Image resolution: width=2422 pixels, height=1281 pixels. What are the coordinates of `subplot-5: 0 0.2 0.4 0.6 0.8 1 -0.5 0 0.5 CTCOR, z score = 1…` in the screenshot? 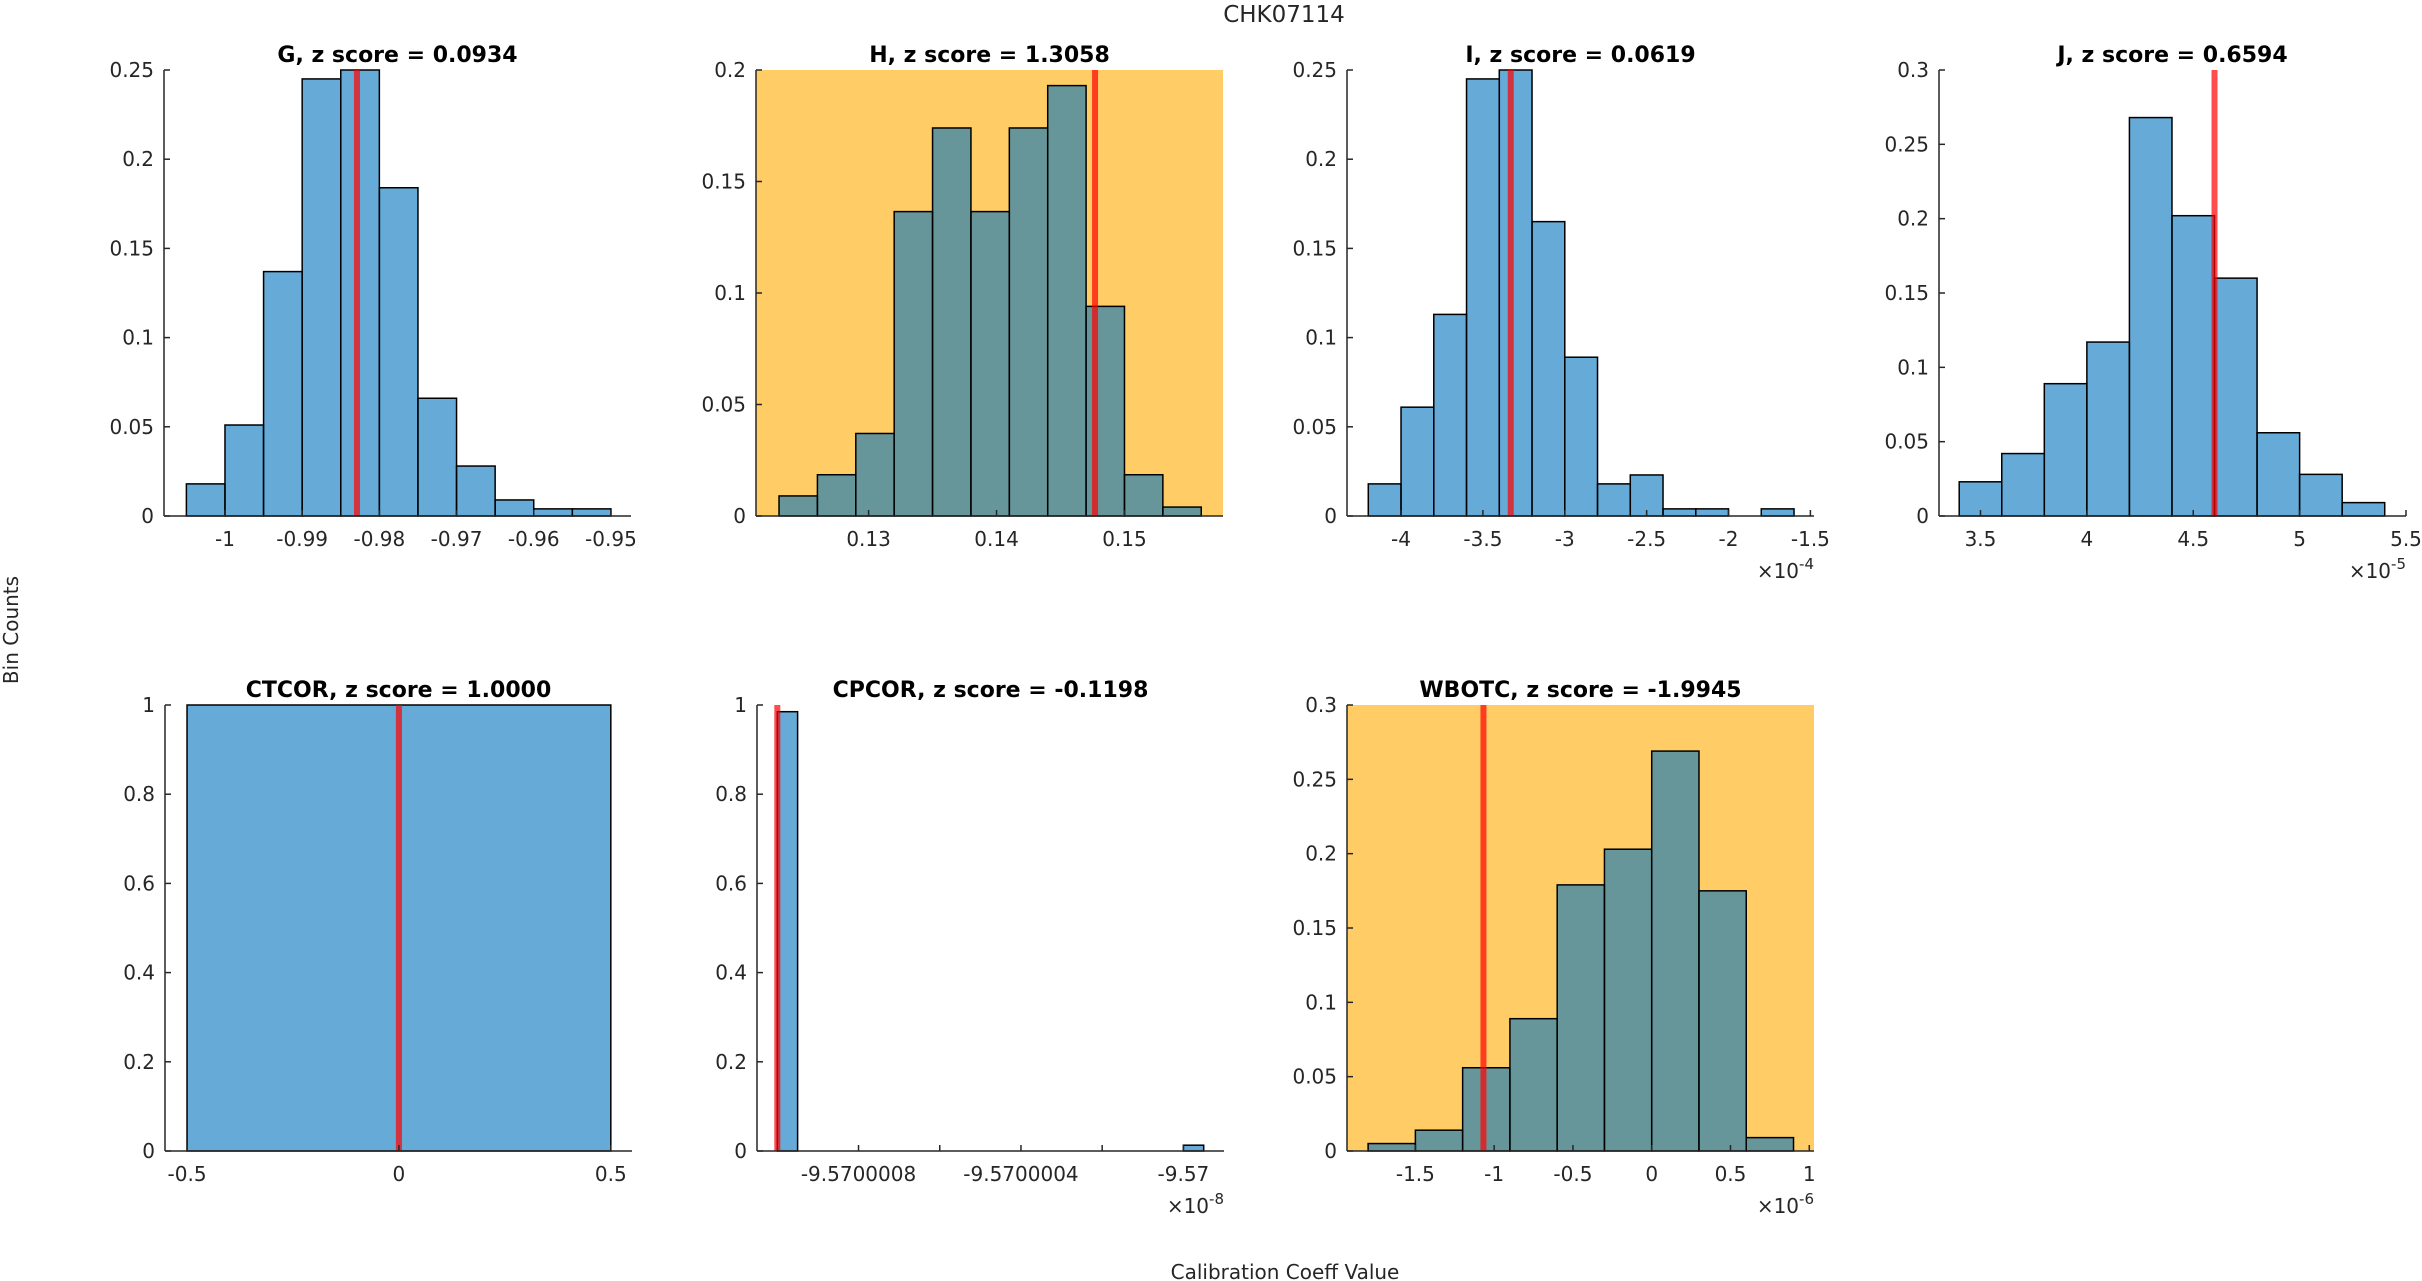 It's located at (377, 932).